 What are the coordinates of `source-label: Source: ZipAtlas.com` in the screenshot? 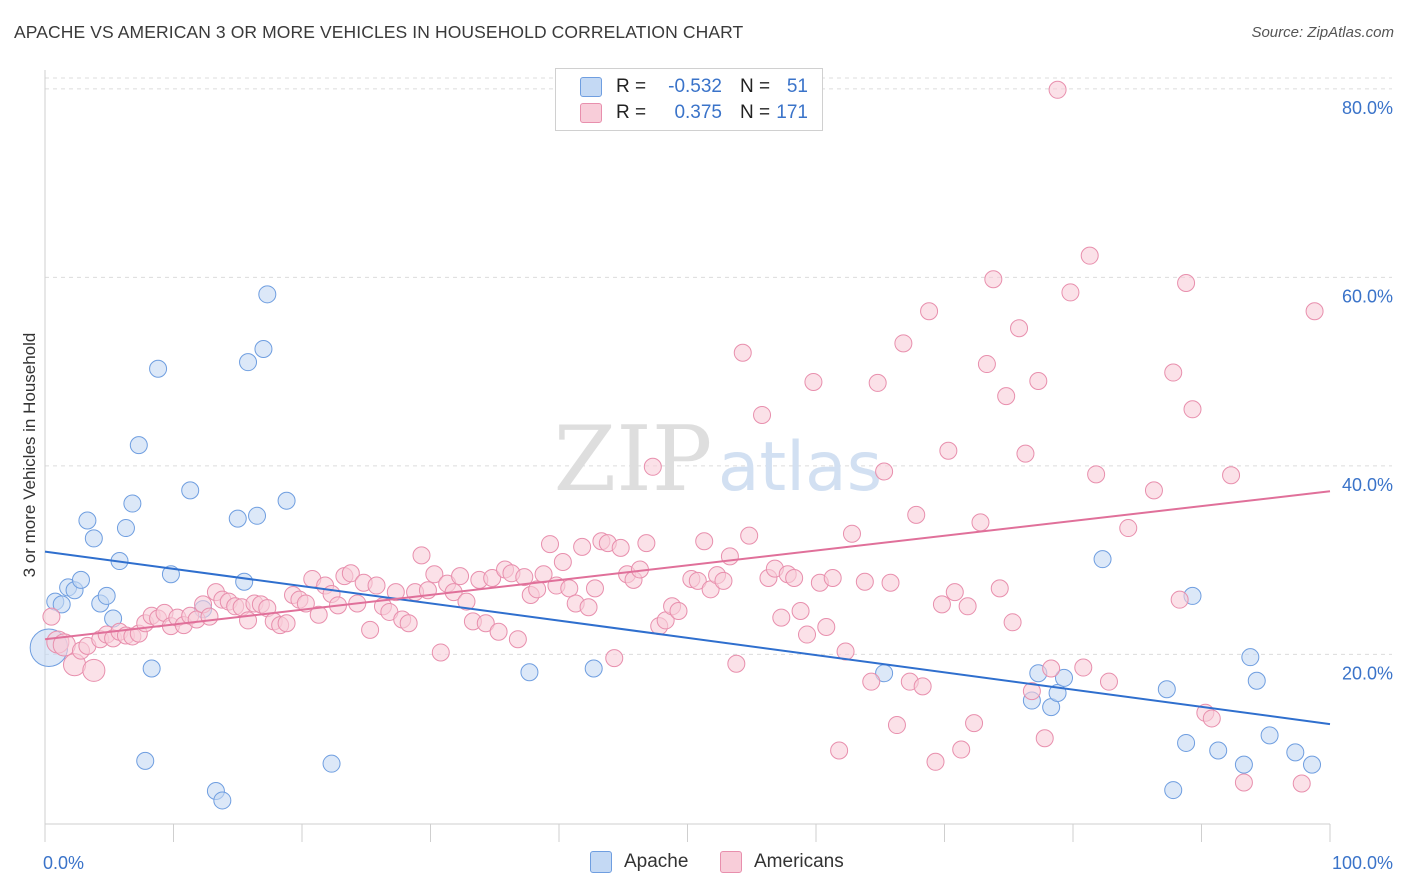 It's located at (1322, 32).